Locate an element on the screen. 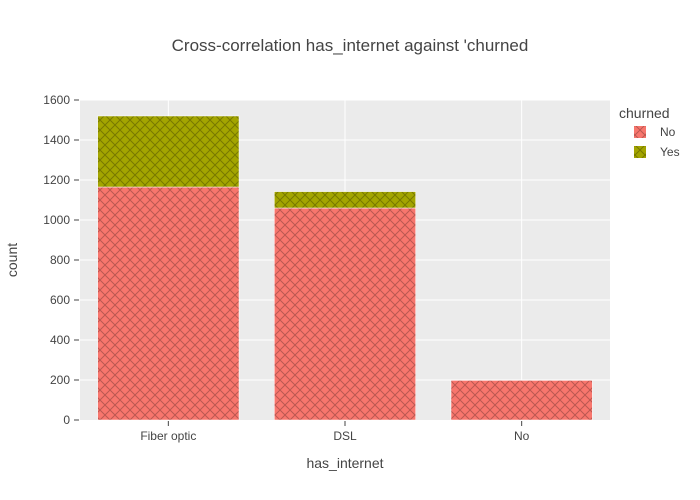 The image size is (700, 500). x-tick-label: Fiber optic is located at coordinates (168, 436).